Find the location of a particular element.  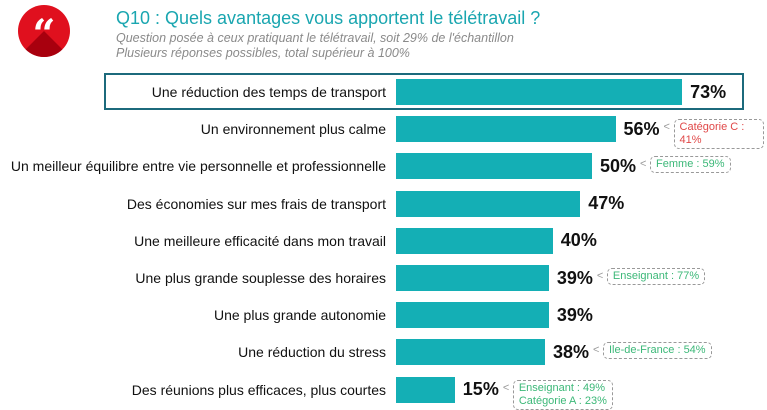

annotation-callout: Catégorie C : 41% is located at coordinates (714, 134).